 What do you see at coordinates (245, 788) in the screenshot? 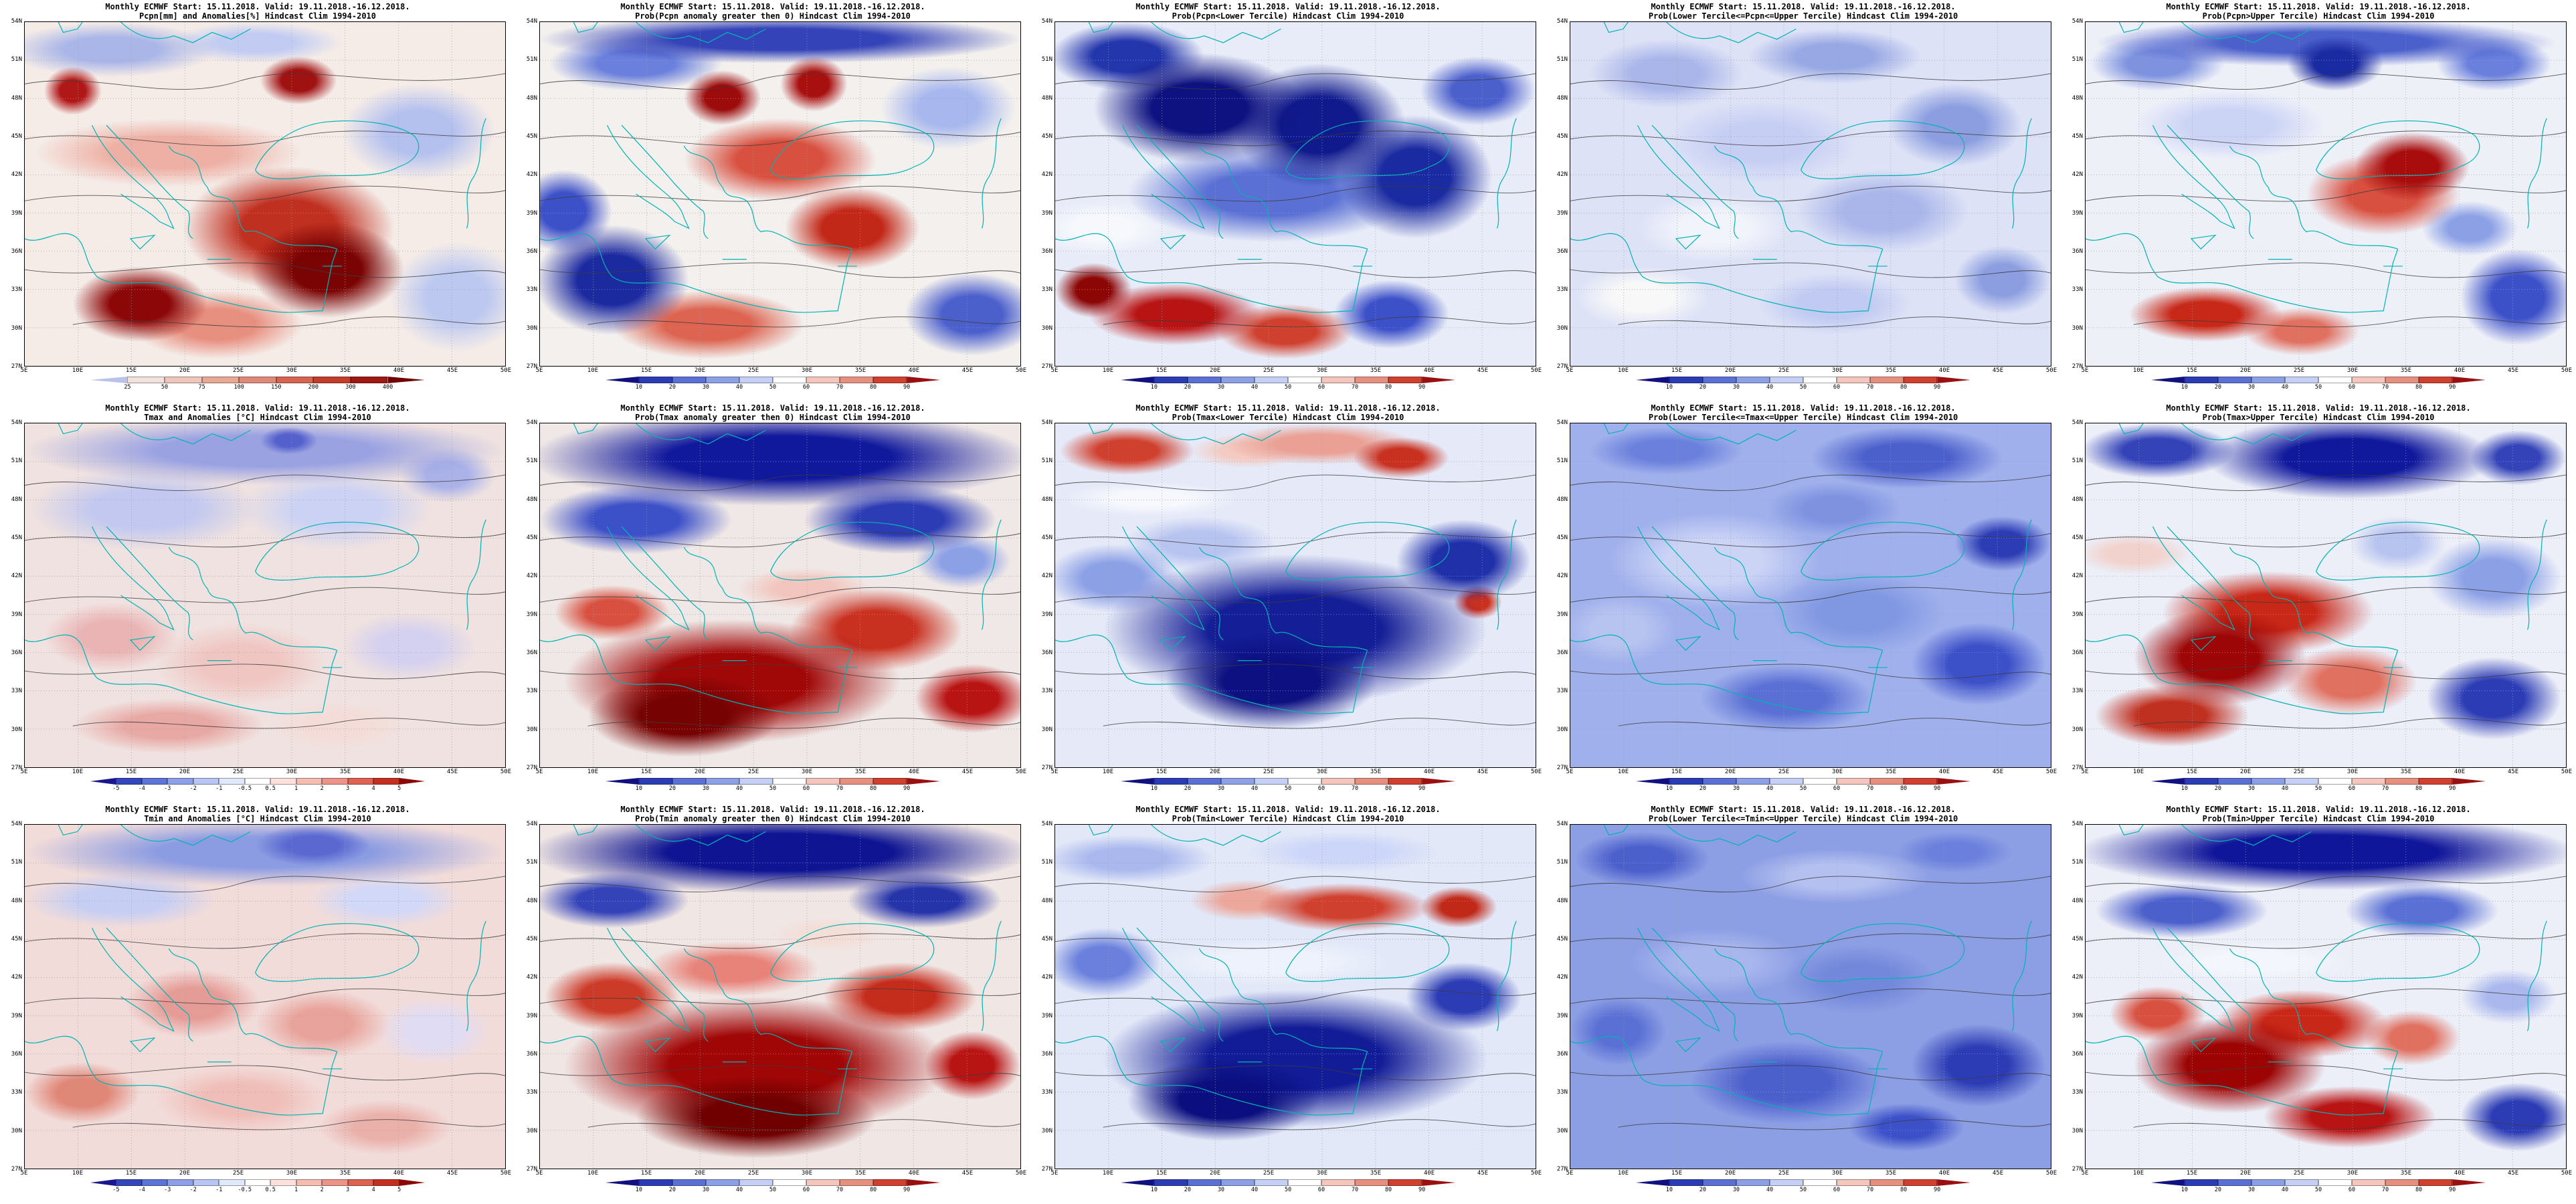
I see `colorbar-tick: -0.5` at bounding box center [245, 788].